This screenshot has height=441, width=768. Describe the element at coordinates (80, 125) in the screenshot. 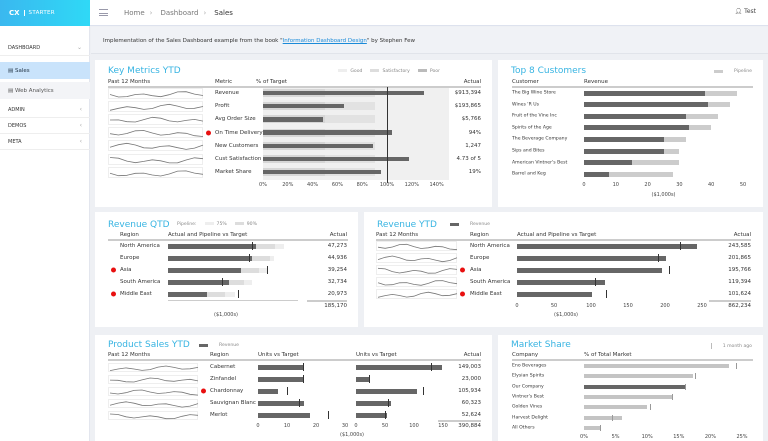

I see `chevron-left-icon: ‹` at that location.